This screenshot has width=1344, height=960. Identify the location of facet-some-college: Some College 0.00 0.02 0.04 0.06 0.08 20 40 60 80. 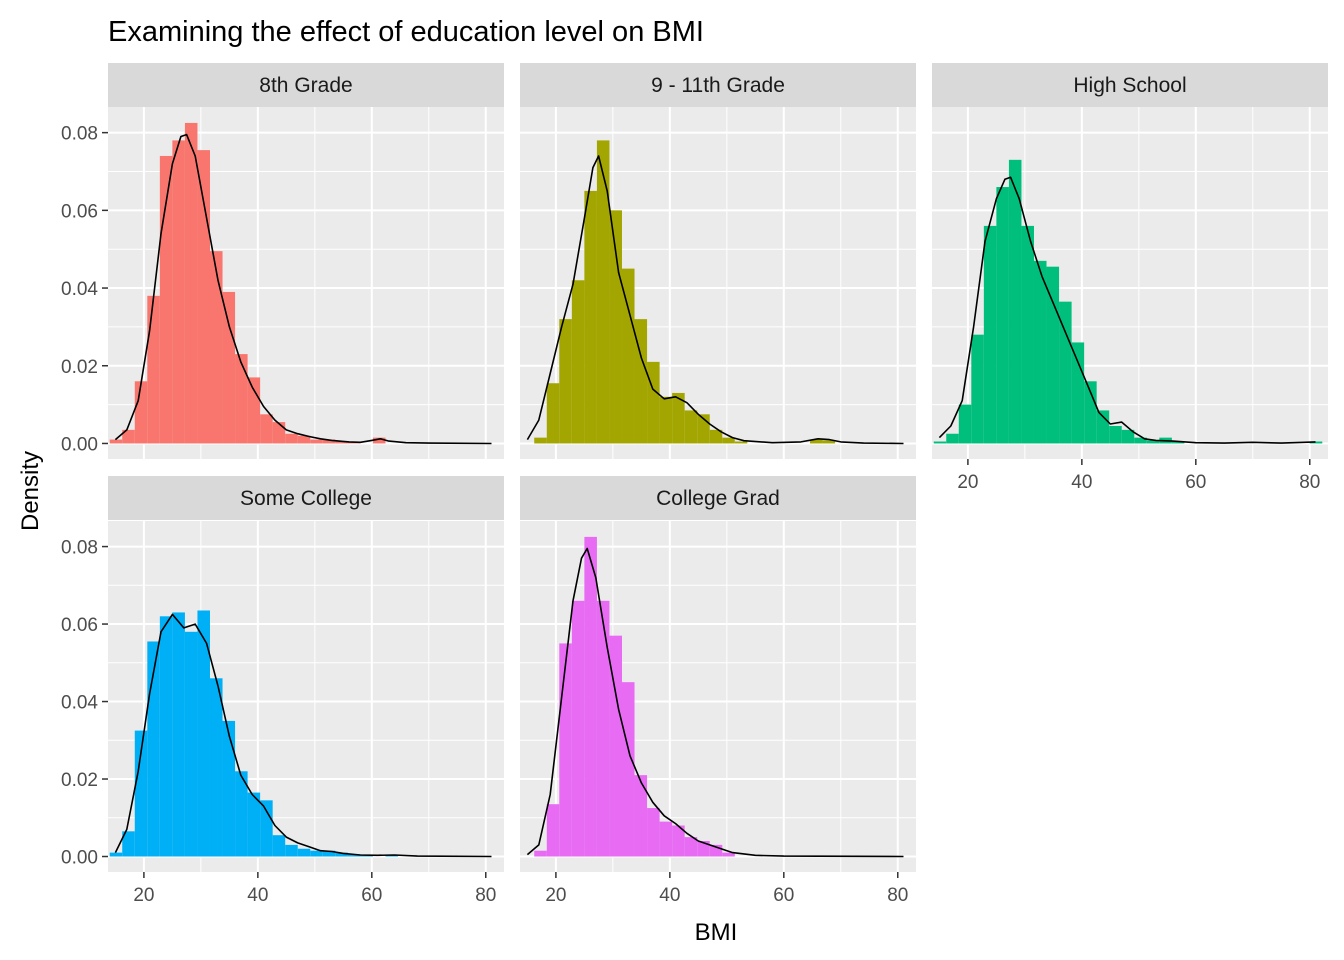
(282, 691).